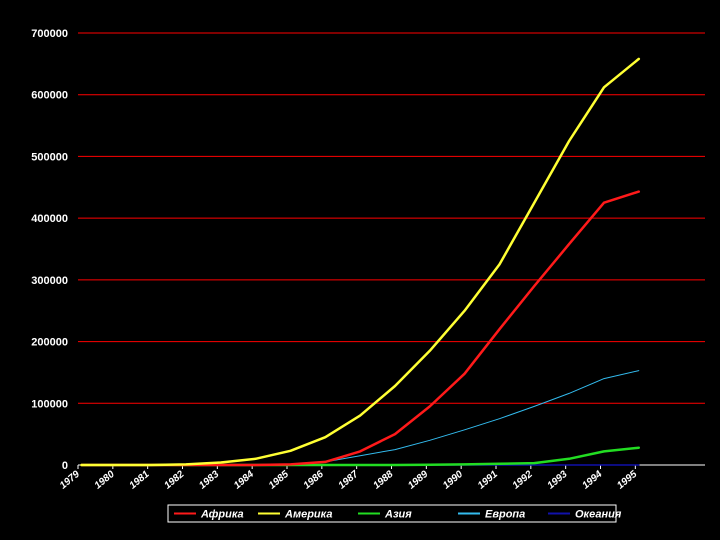 This screenshot has height=540, width=720. Describe the element at coordinates (308, 515) in the screenshot. I see `legend-label: Америка` at that location.